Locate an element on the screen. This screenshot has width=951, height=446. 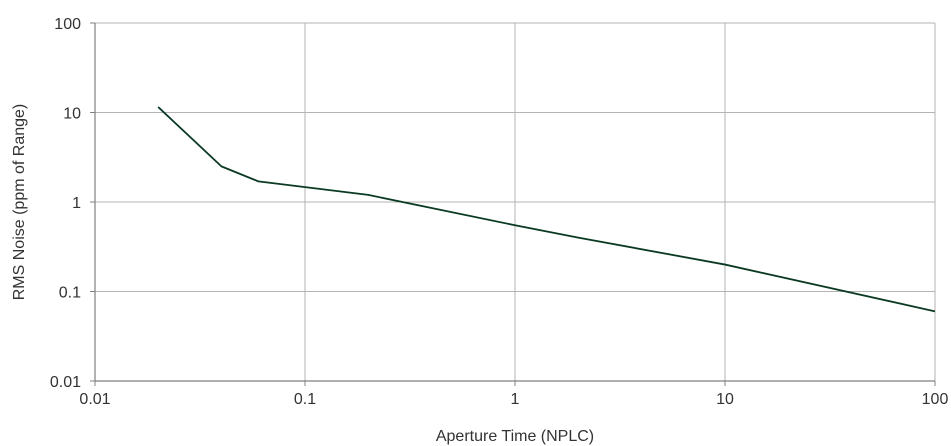
x-tick-label: 0.01 is located at coordinates (94, 399).